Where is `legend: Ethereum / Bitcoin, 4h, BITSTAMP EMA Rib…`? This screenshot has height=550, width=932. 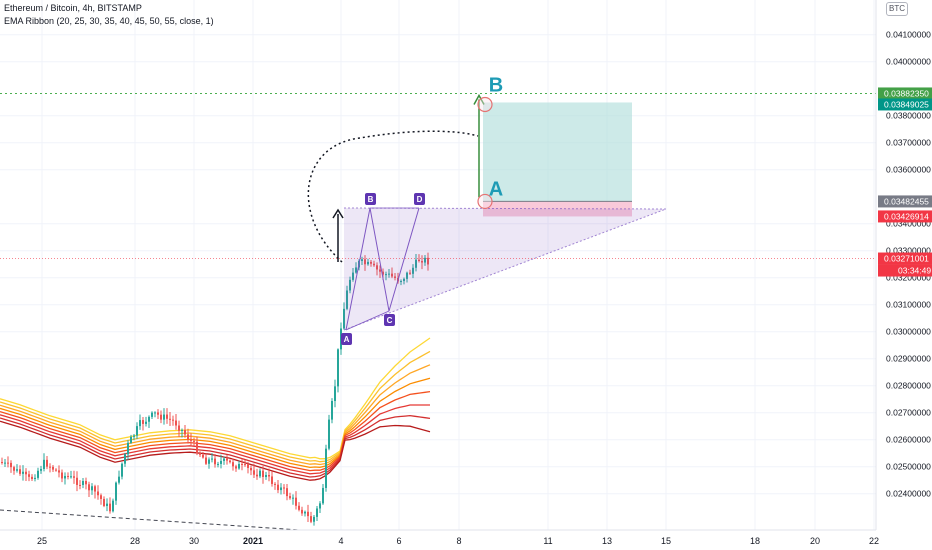
legend: Ethereum / Bitcoin, 4h, BITSTAMP EMA Rib… is located at coordinates (109, 15).